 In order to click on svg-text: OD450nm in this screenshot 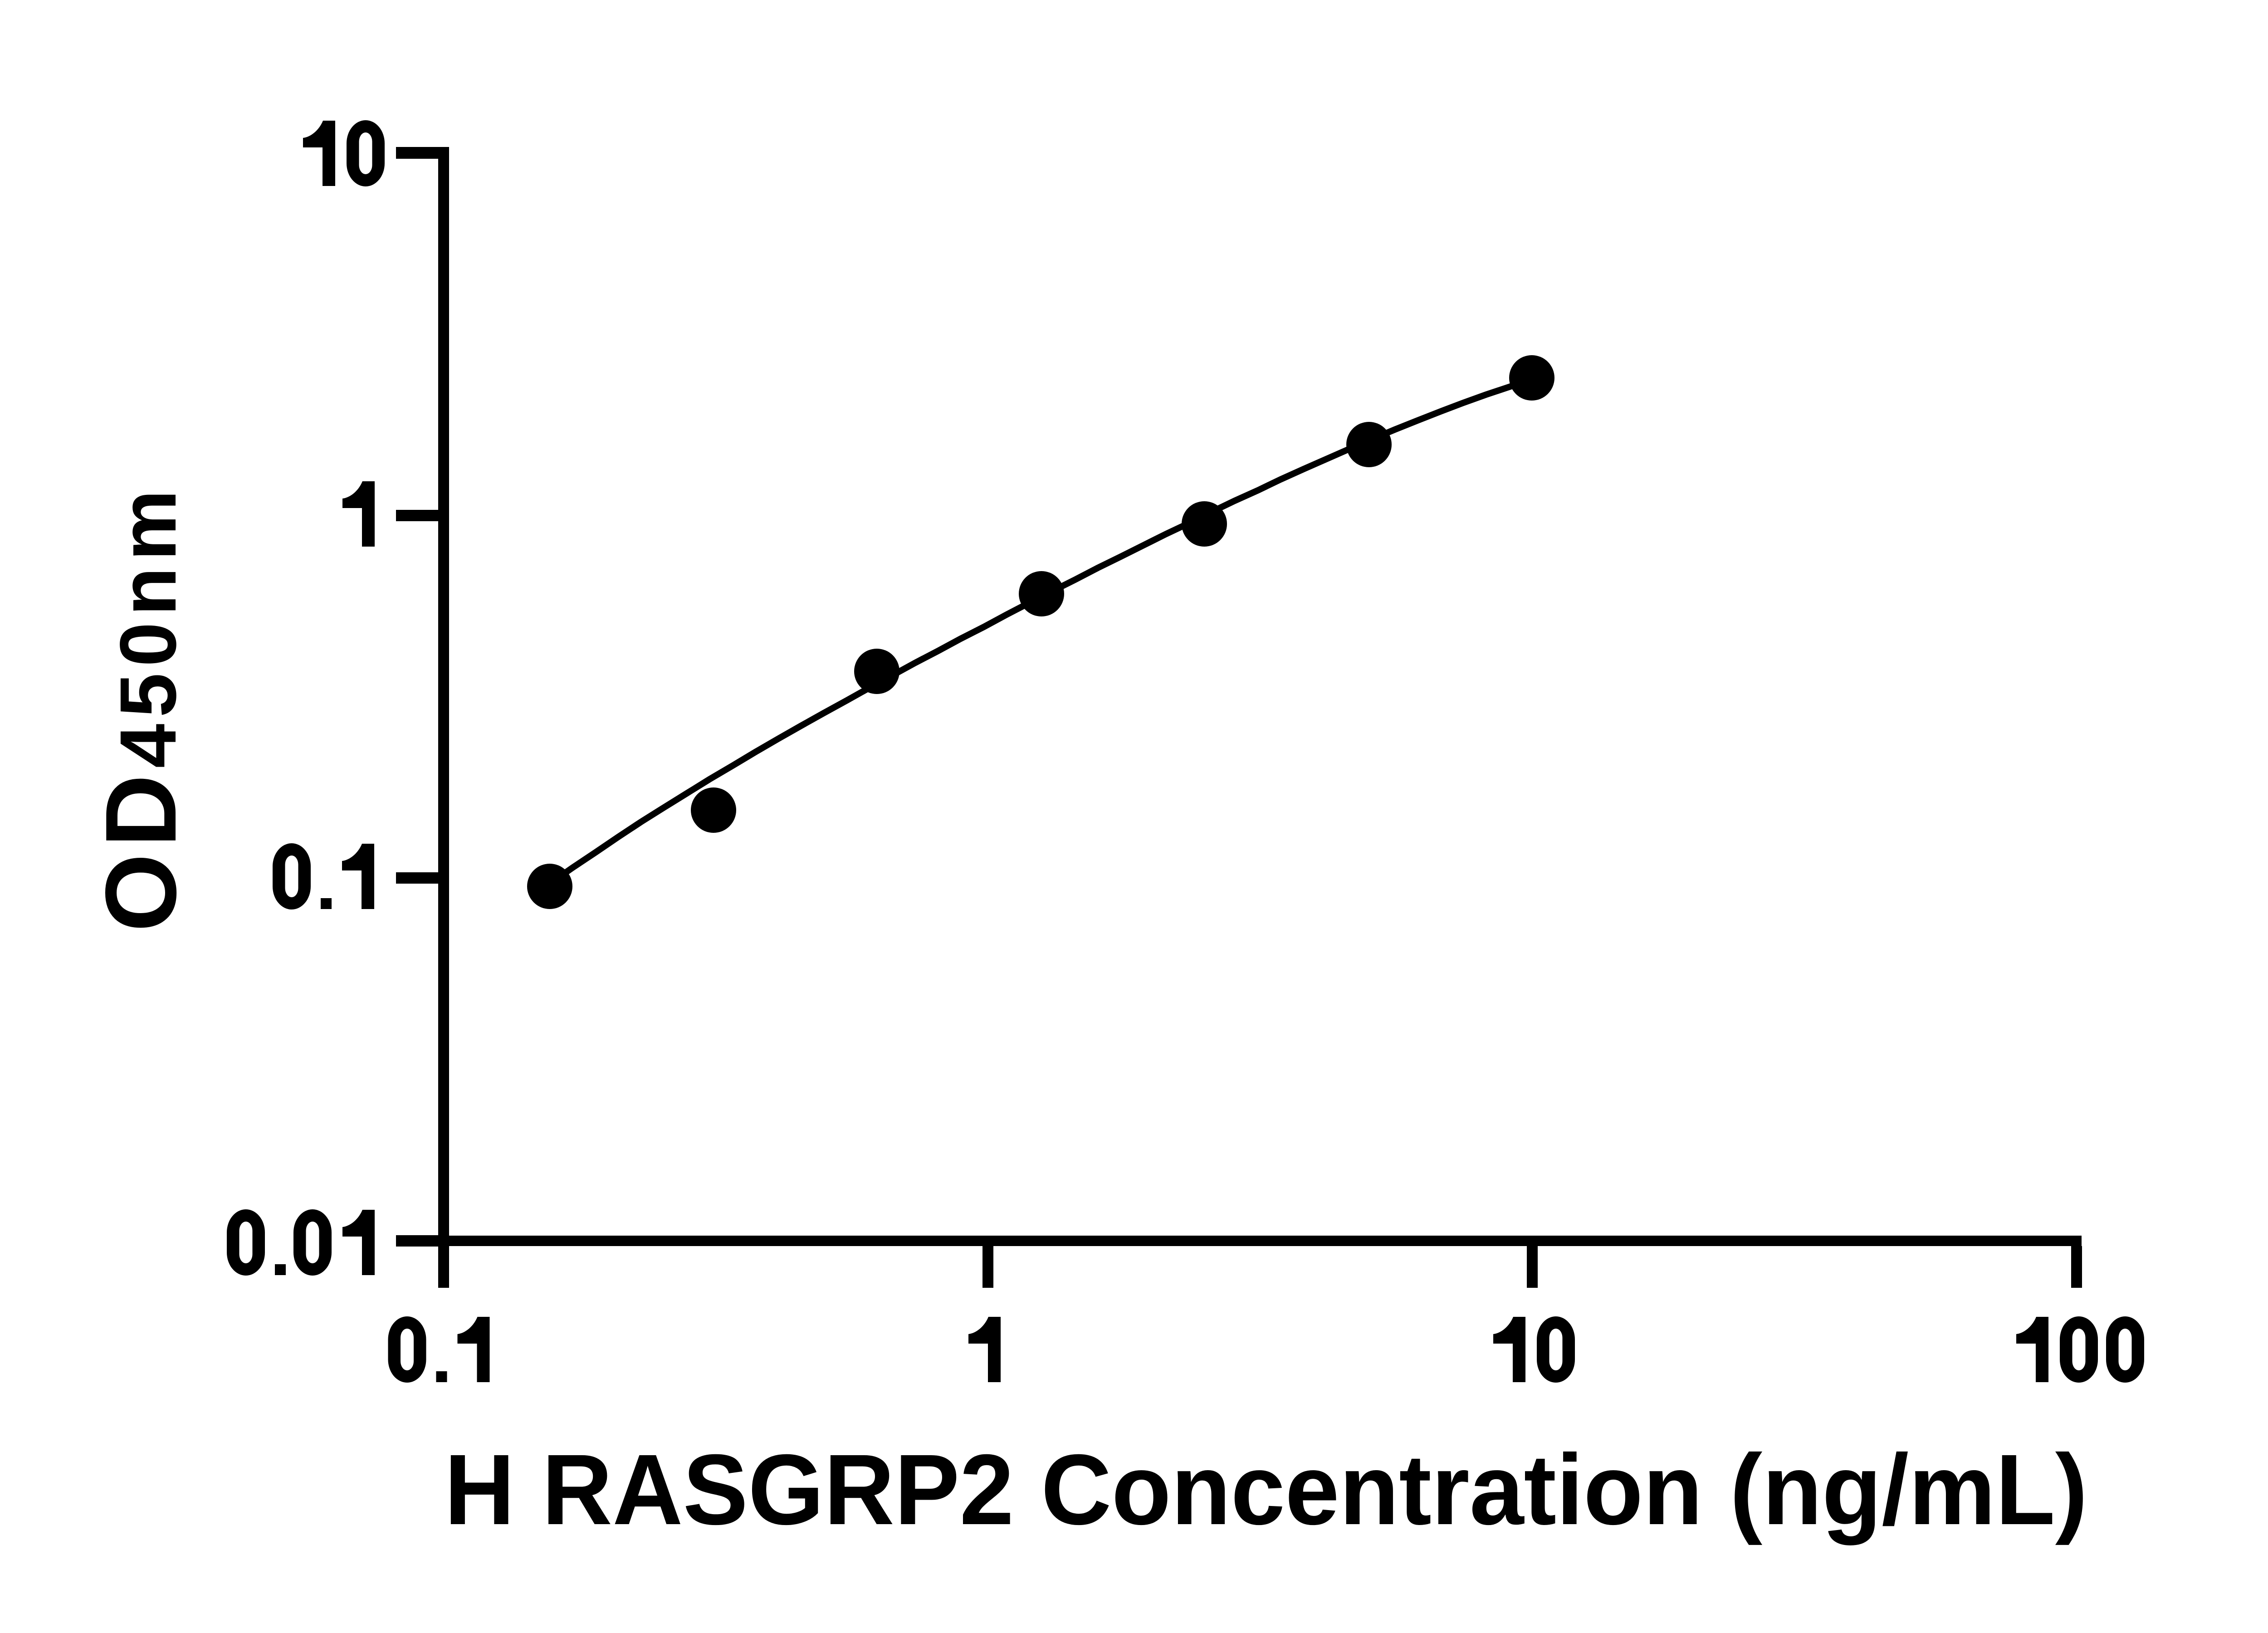, I will do `click(141, 708)`.